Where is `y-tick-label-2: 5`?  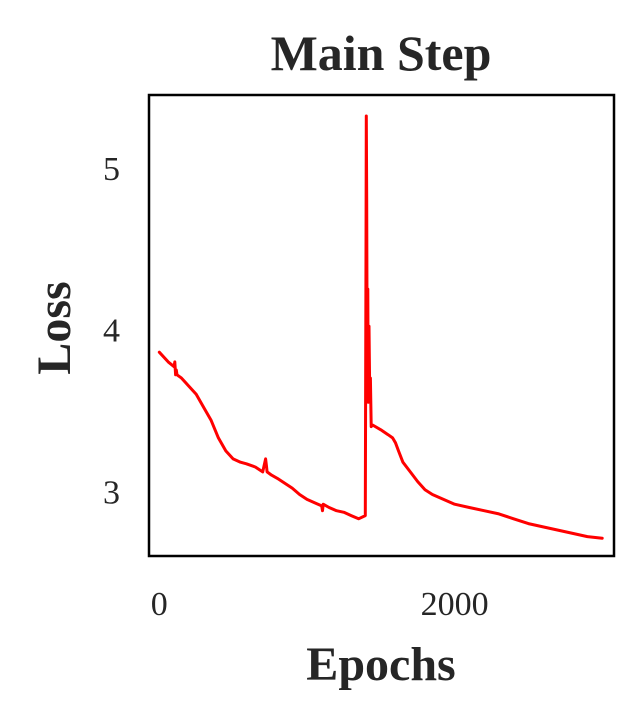
y-tick-label-2: 5 is located at coordinates (111, 169).